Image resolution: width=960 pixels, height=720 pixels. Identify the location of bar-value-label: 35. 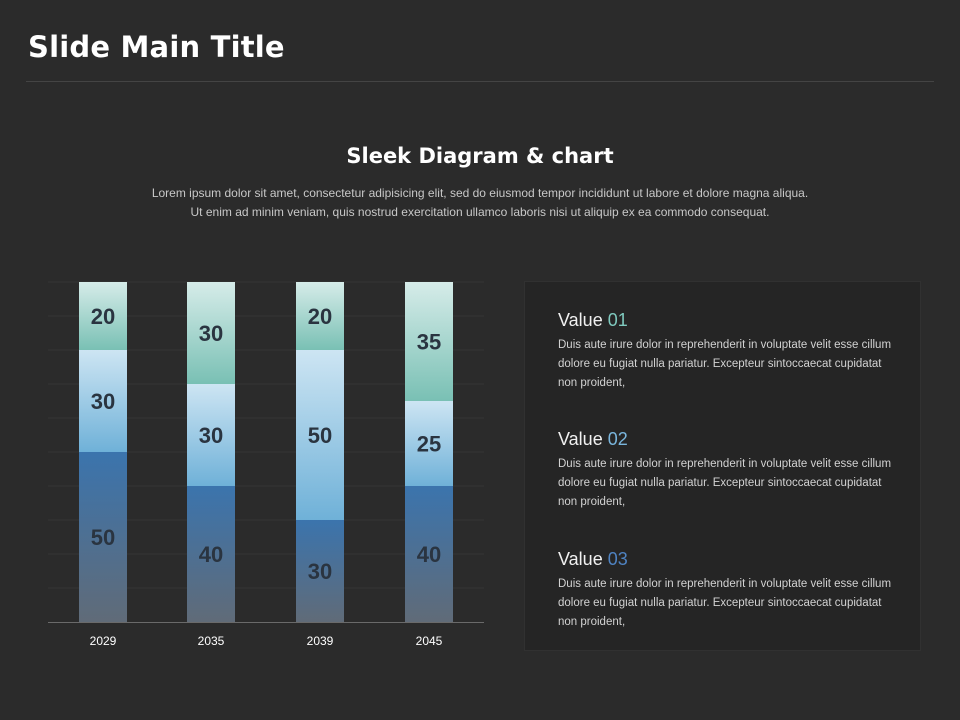
(429, 342).